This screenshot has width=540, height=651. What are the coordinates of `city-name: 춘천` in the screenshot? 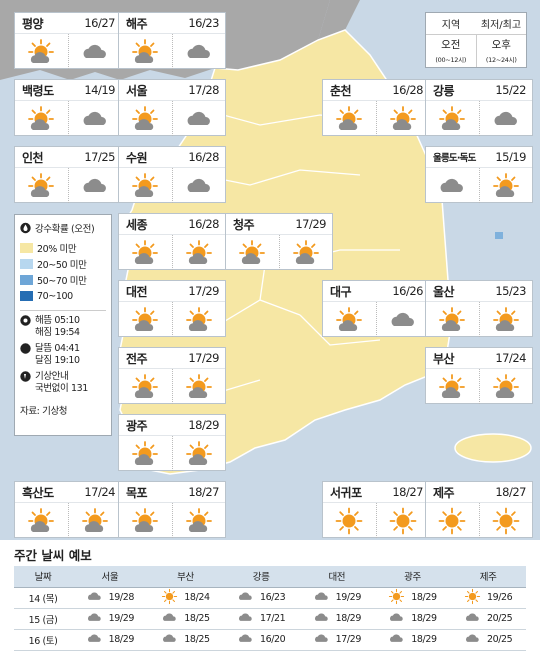 It's located at (341, 90).